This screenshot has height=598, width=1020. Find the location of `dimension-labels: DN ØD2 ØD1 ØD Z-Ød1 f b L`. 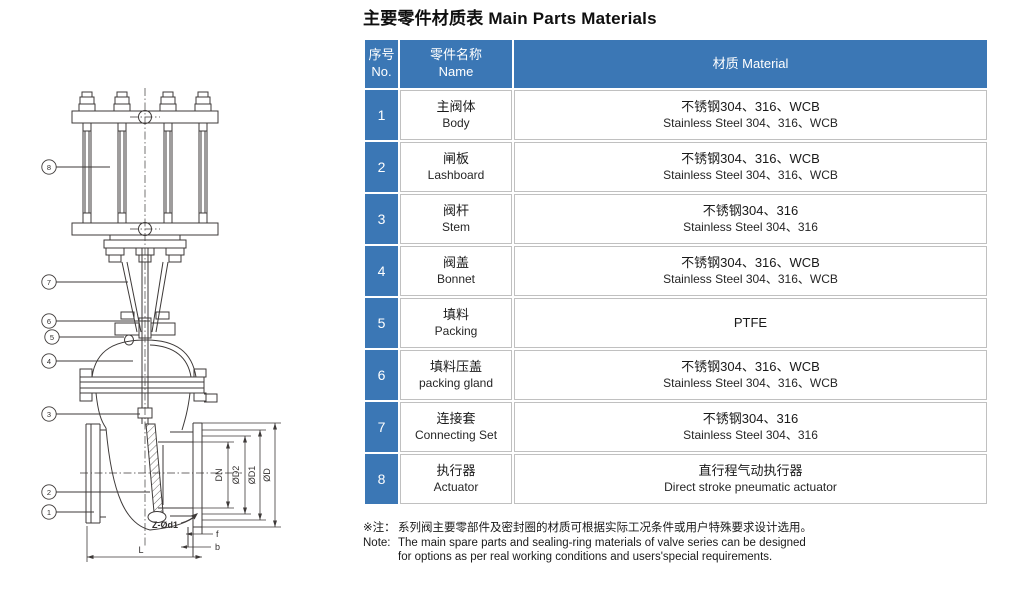

dimension-labels: DN ØD2 ØD1 ØD Z-Ød1 f b L is located at coordinates (205, 510).